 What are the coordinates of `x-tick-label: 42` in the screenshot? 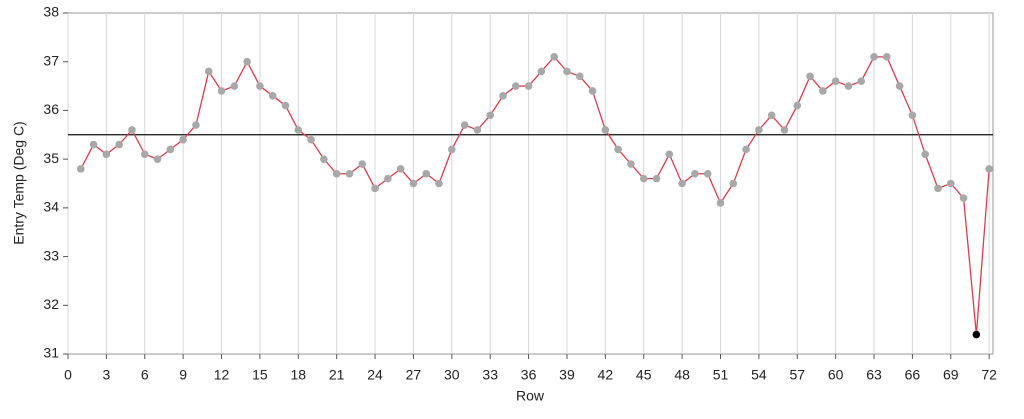 It's located at (606, 375).